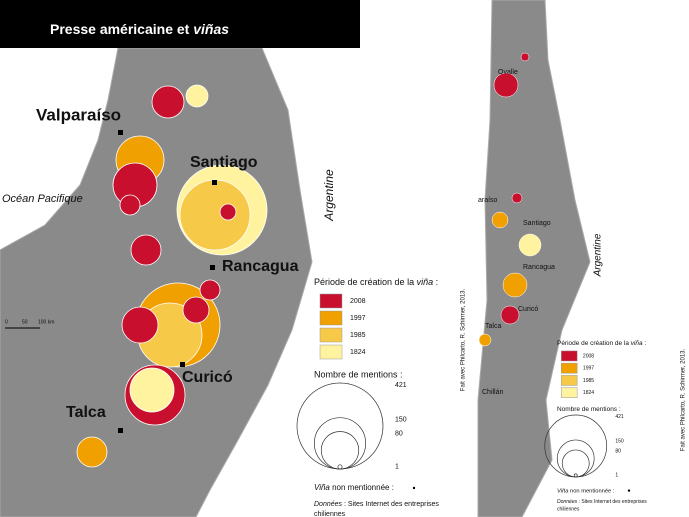 The image size is (689, 517). I want to click on title: Presse américaine et viñas, so click(139, 29).